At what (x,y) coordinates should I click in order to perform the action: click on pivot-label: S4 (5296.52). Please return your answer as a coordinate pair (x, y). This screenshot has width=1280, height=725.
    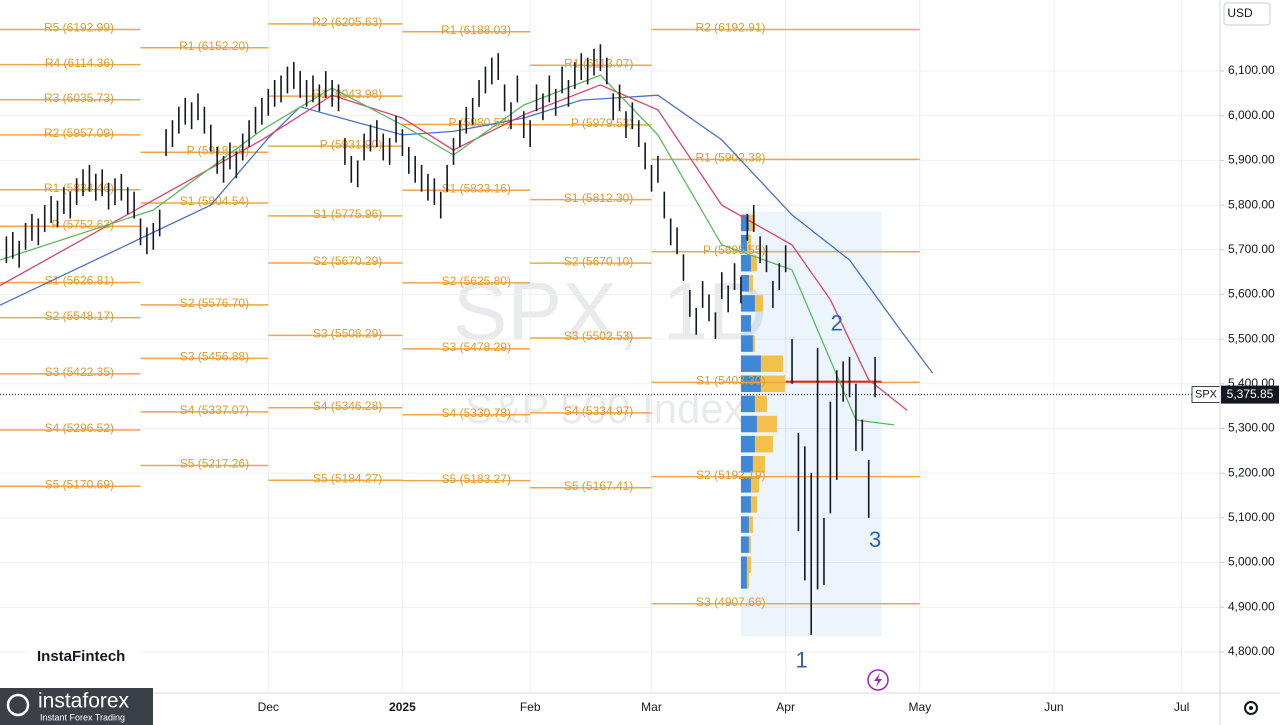
    Looking at the image, I should click on (79, 428).